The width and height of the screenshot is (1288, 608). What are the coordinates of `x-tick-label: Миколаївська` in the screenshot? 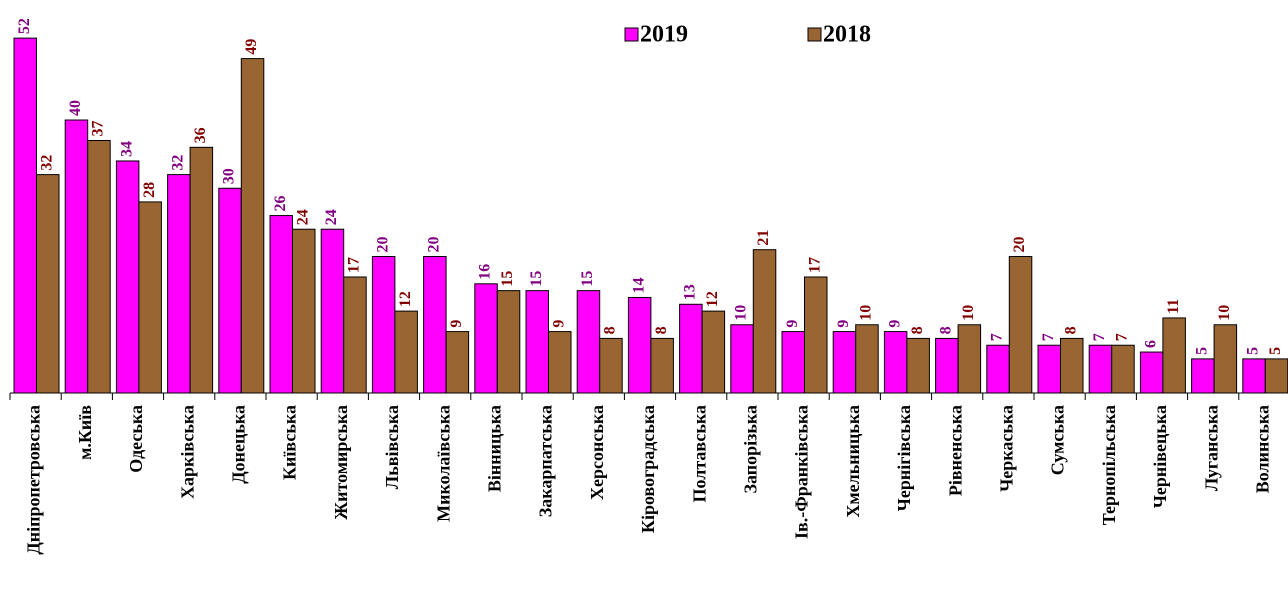 It's located at (443, 463).